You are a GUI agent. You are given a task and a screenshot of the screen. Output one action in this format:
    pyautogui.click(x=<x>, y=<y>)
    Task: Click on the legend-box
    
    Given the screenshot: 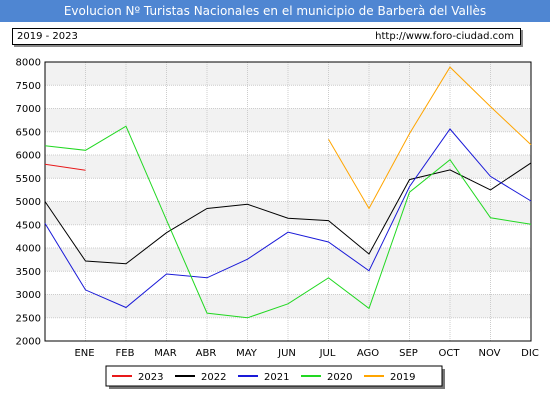 What is the action you would take?
    pyautogui.click(x=274, y=376)
    